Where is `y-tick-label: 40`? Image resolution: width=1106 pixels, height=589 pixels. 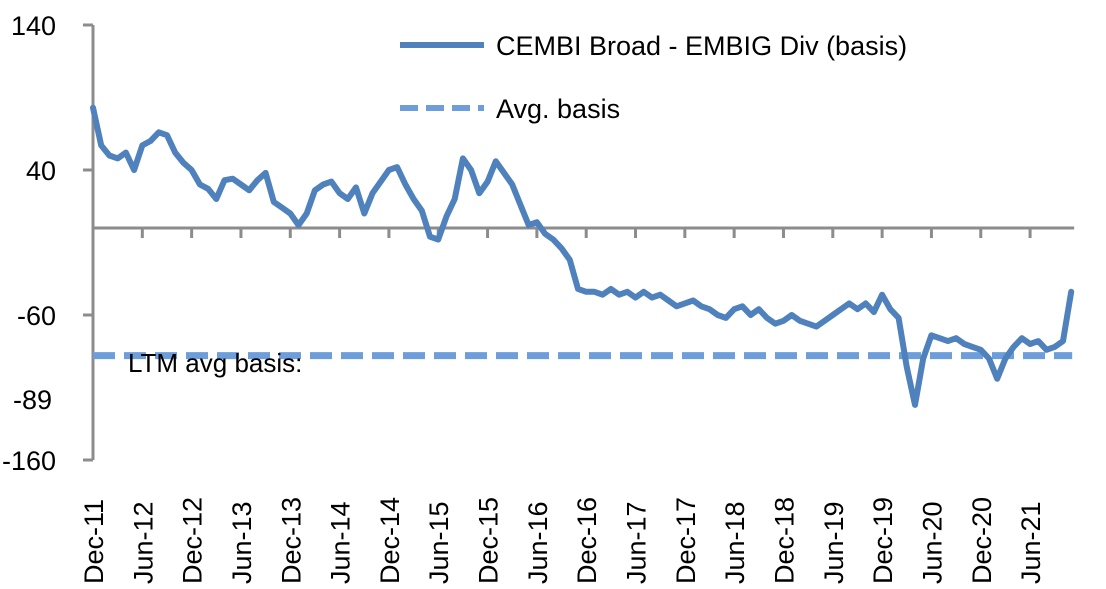 y-tick-label: 40 is located at coordinates (41, 171).